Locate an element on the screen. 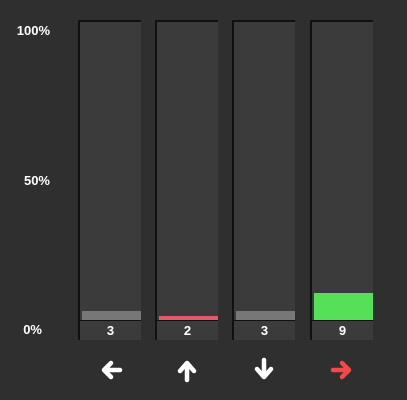  arrow-down-button is located at coordinates (264, 370).